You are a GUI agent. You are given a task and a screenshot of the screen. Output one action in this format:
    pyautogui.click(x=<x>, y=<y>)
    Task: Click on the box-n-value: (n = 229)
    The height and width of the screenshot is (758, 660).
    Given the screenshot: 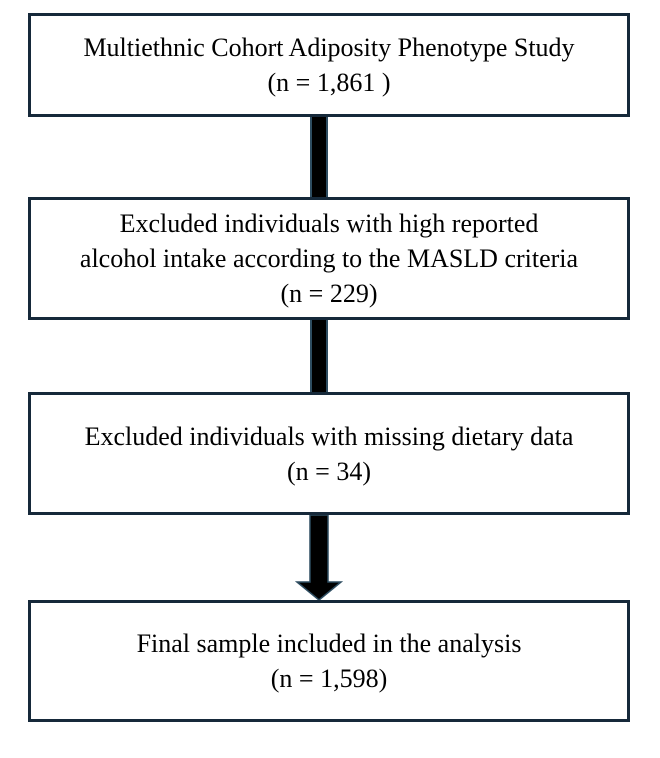 What is the action you would take?
    pyautogui.click(x=329, y=293)
    